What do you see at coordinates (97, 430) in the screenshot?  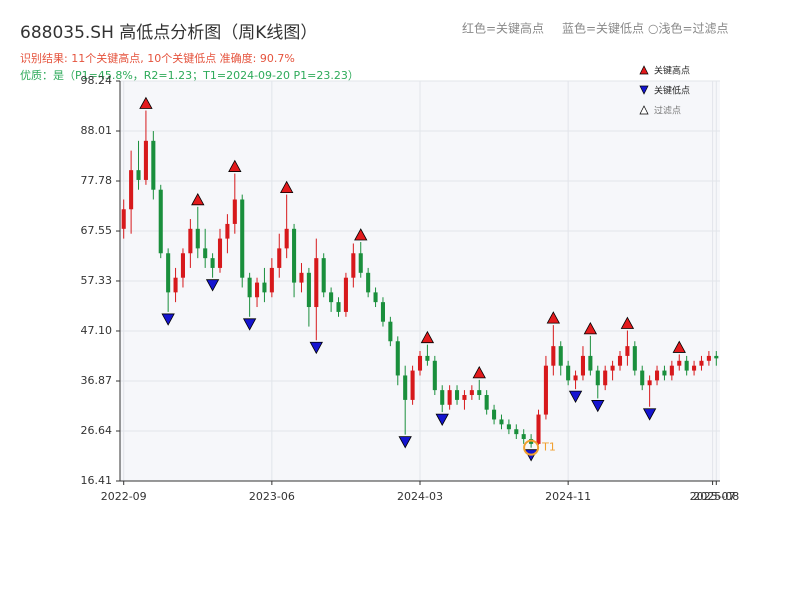 I see `y-tick-label: 26.64` at bounding box center [97, 430].